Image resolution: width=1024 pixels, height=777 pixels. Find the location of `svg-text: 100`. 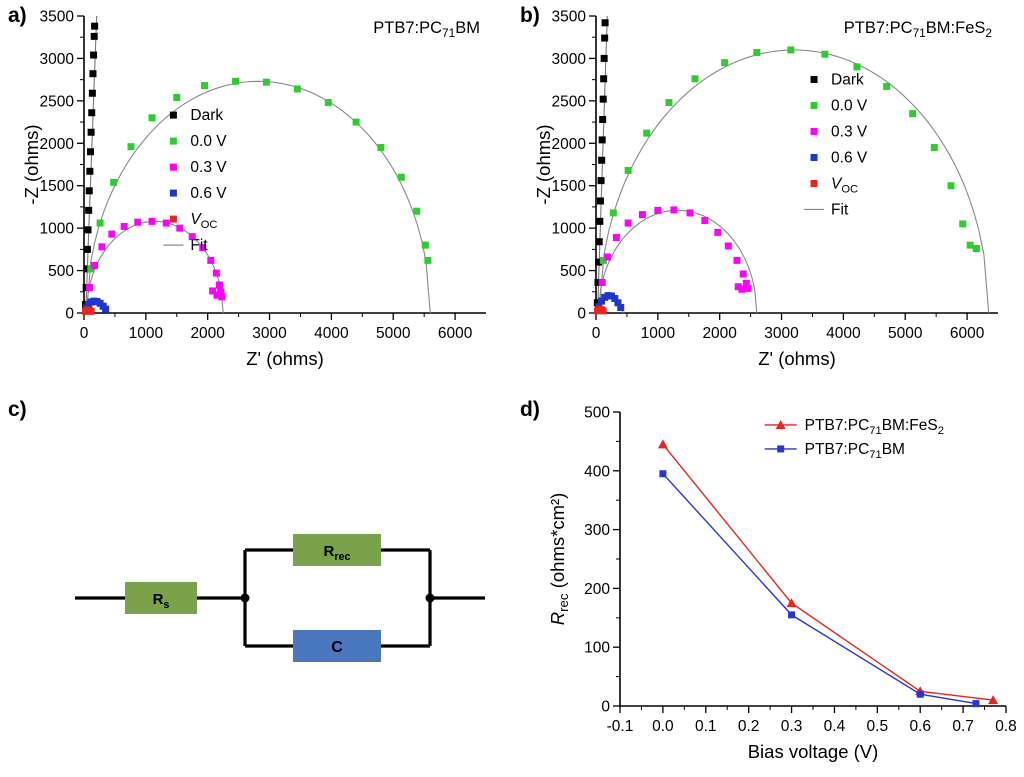

svg-text: 100 is located at coordinates (597, 648).